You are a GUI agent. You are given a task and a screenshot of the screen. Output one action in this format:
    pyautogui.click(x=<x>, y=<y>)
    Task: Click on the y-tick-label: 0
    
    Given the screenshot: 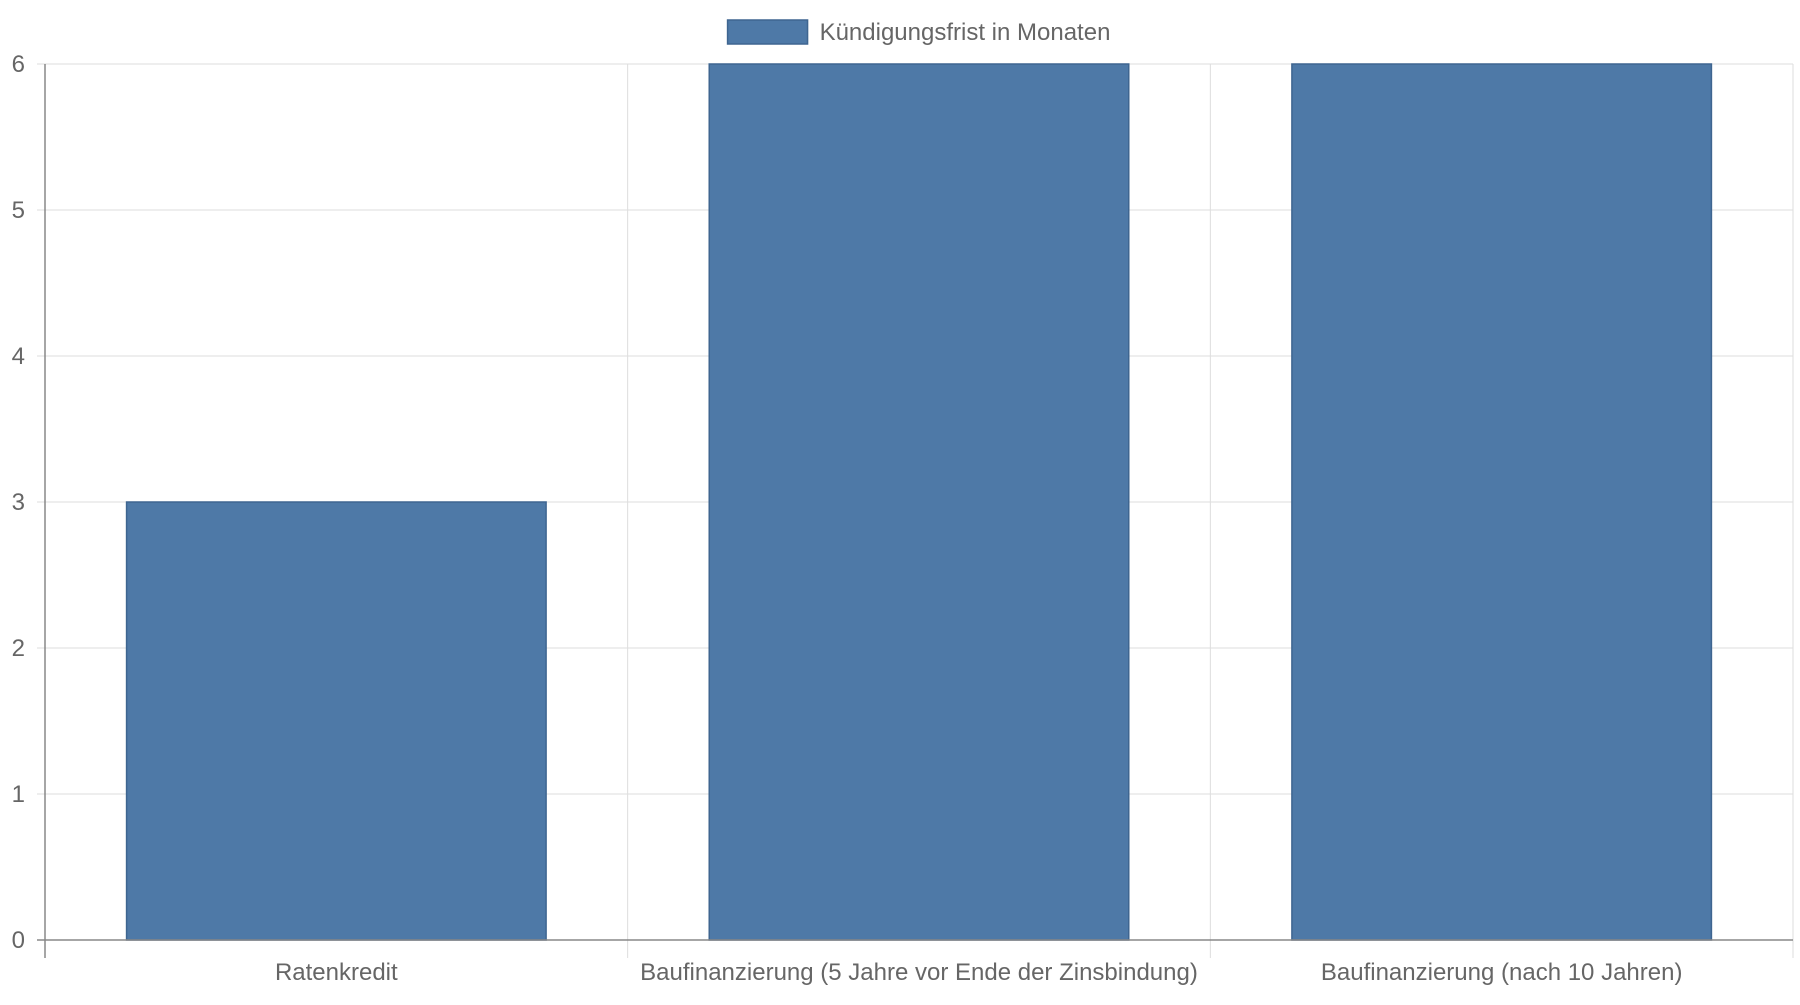 What is the action you would take?
    pyautogui.click(x=18, y=940)
    